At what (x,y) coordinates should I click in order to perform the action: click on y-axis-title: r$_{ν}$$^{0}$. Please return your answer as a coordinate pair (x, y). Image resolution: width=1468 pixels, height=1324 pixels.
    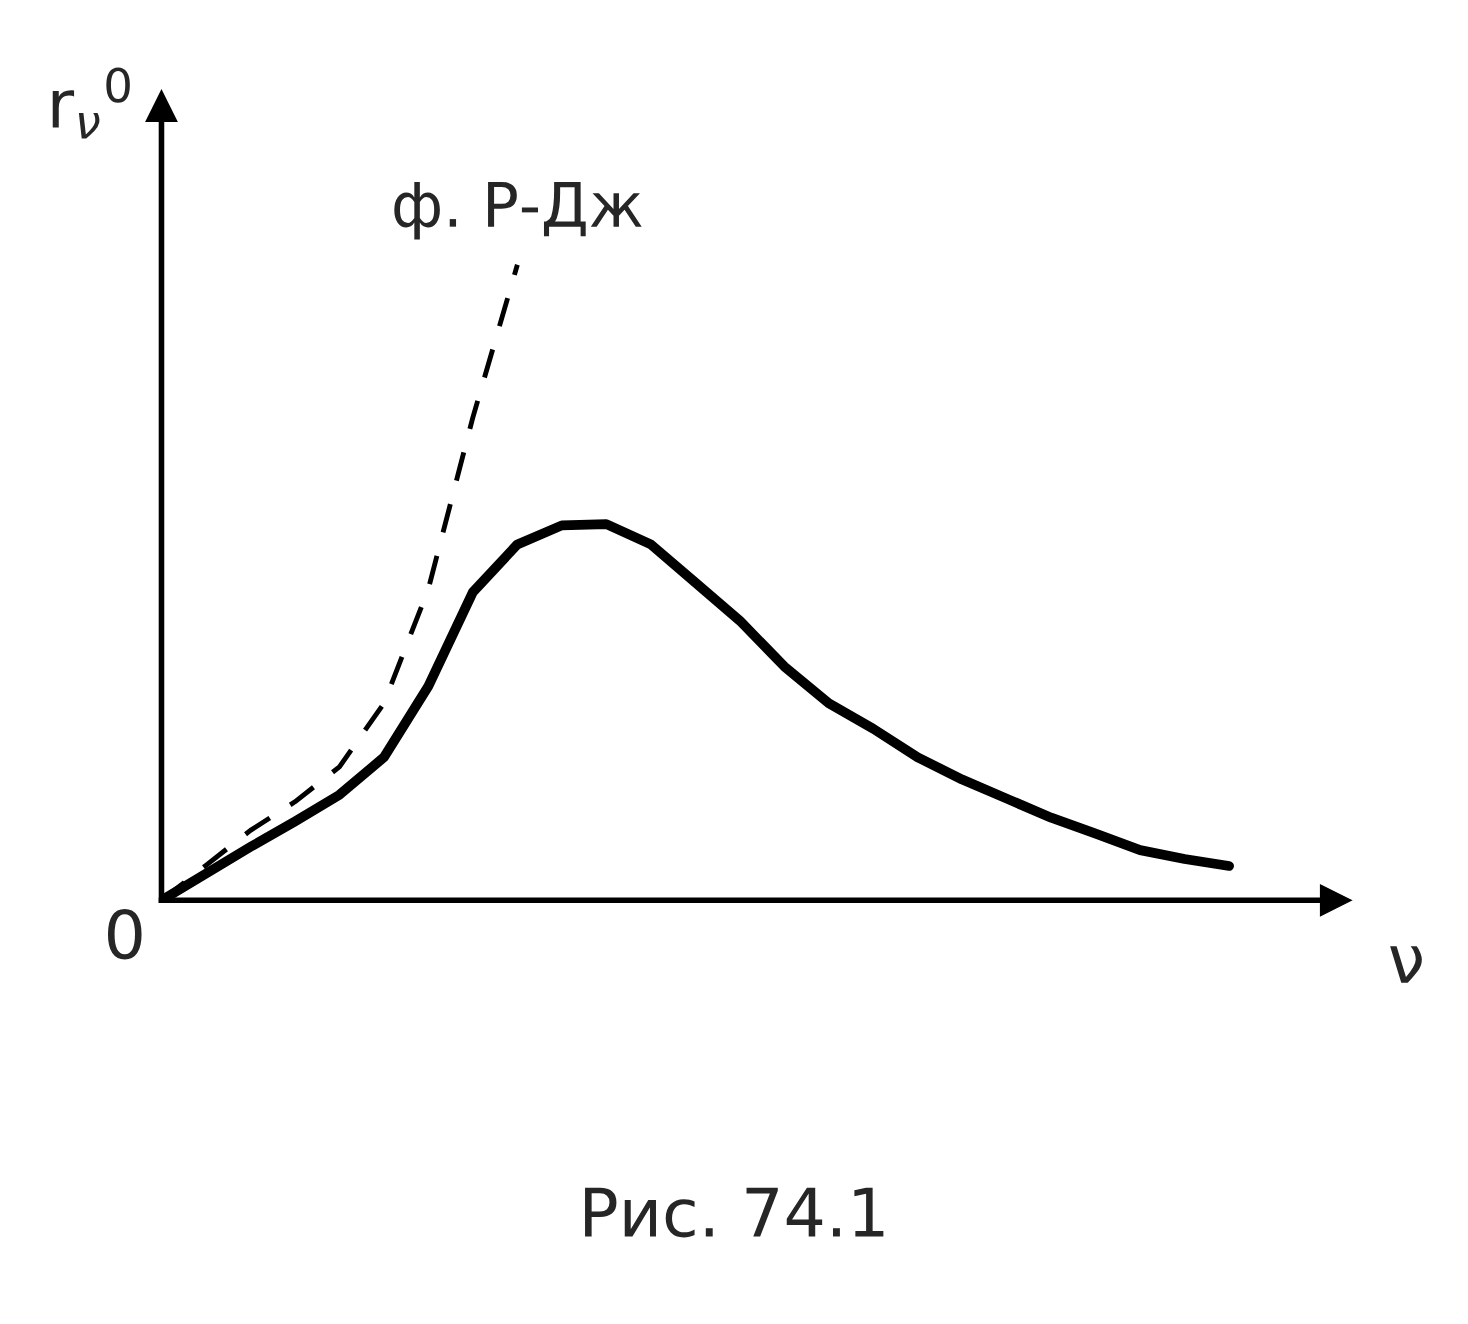
    Looking at the image, I should click on (91, 103).